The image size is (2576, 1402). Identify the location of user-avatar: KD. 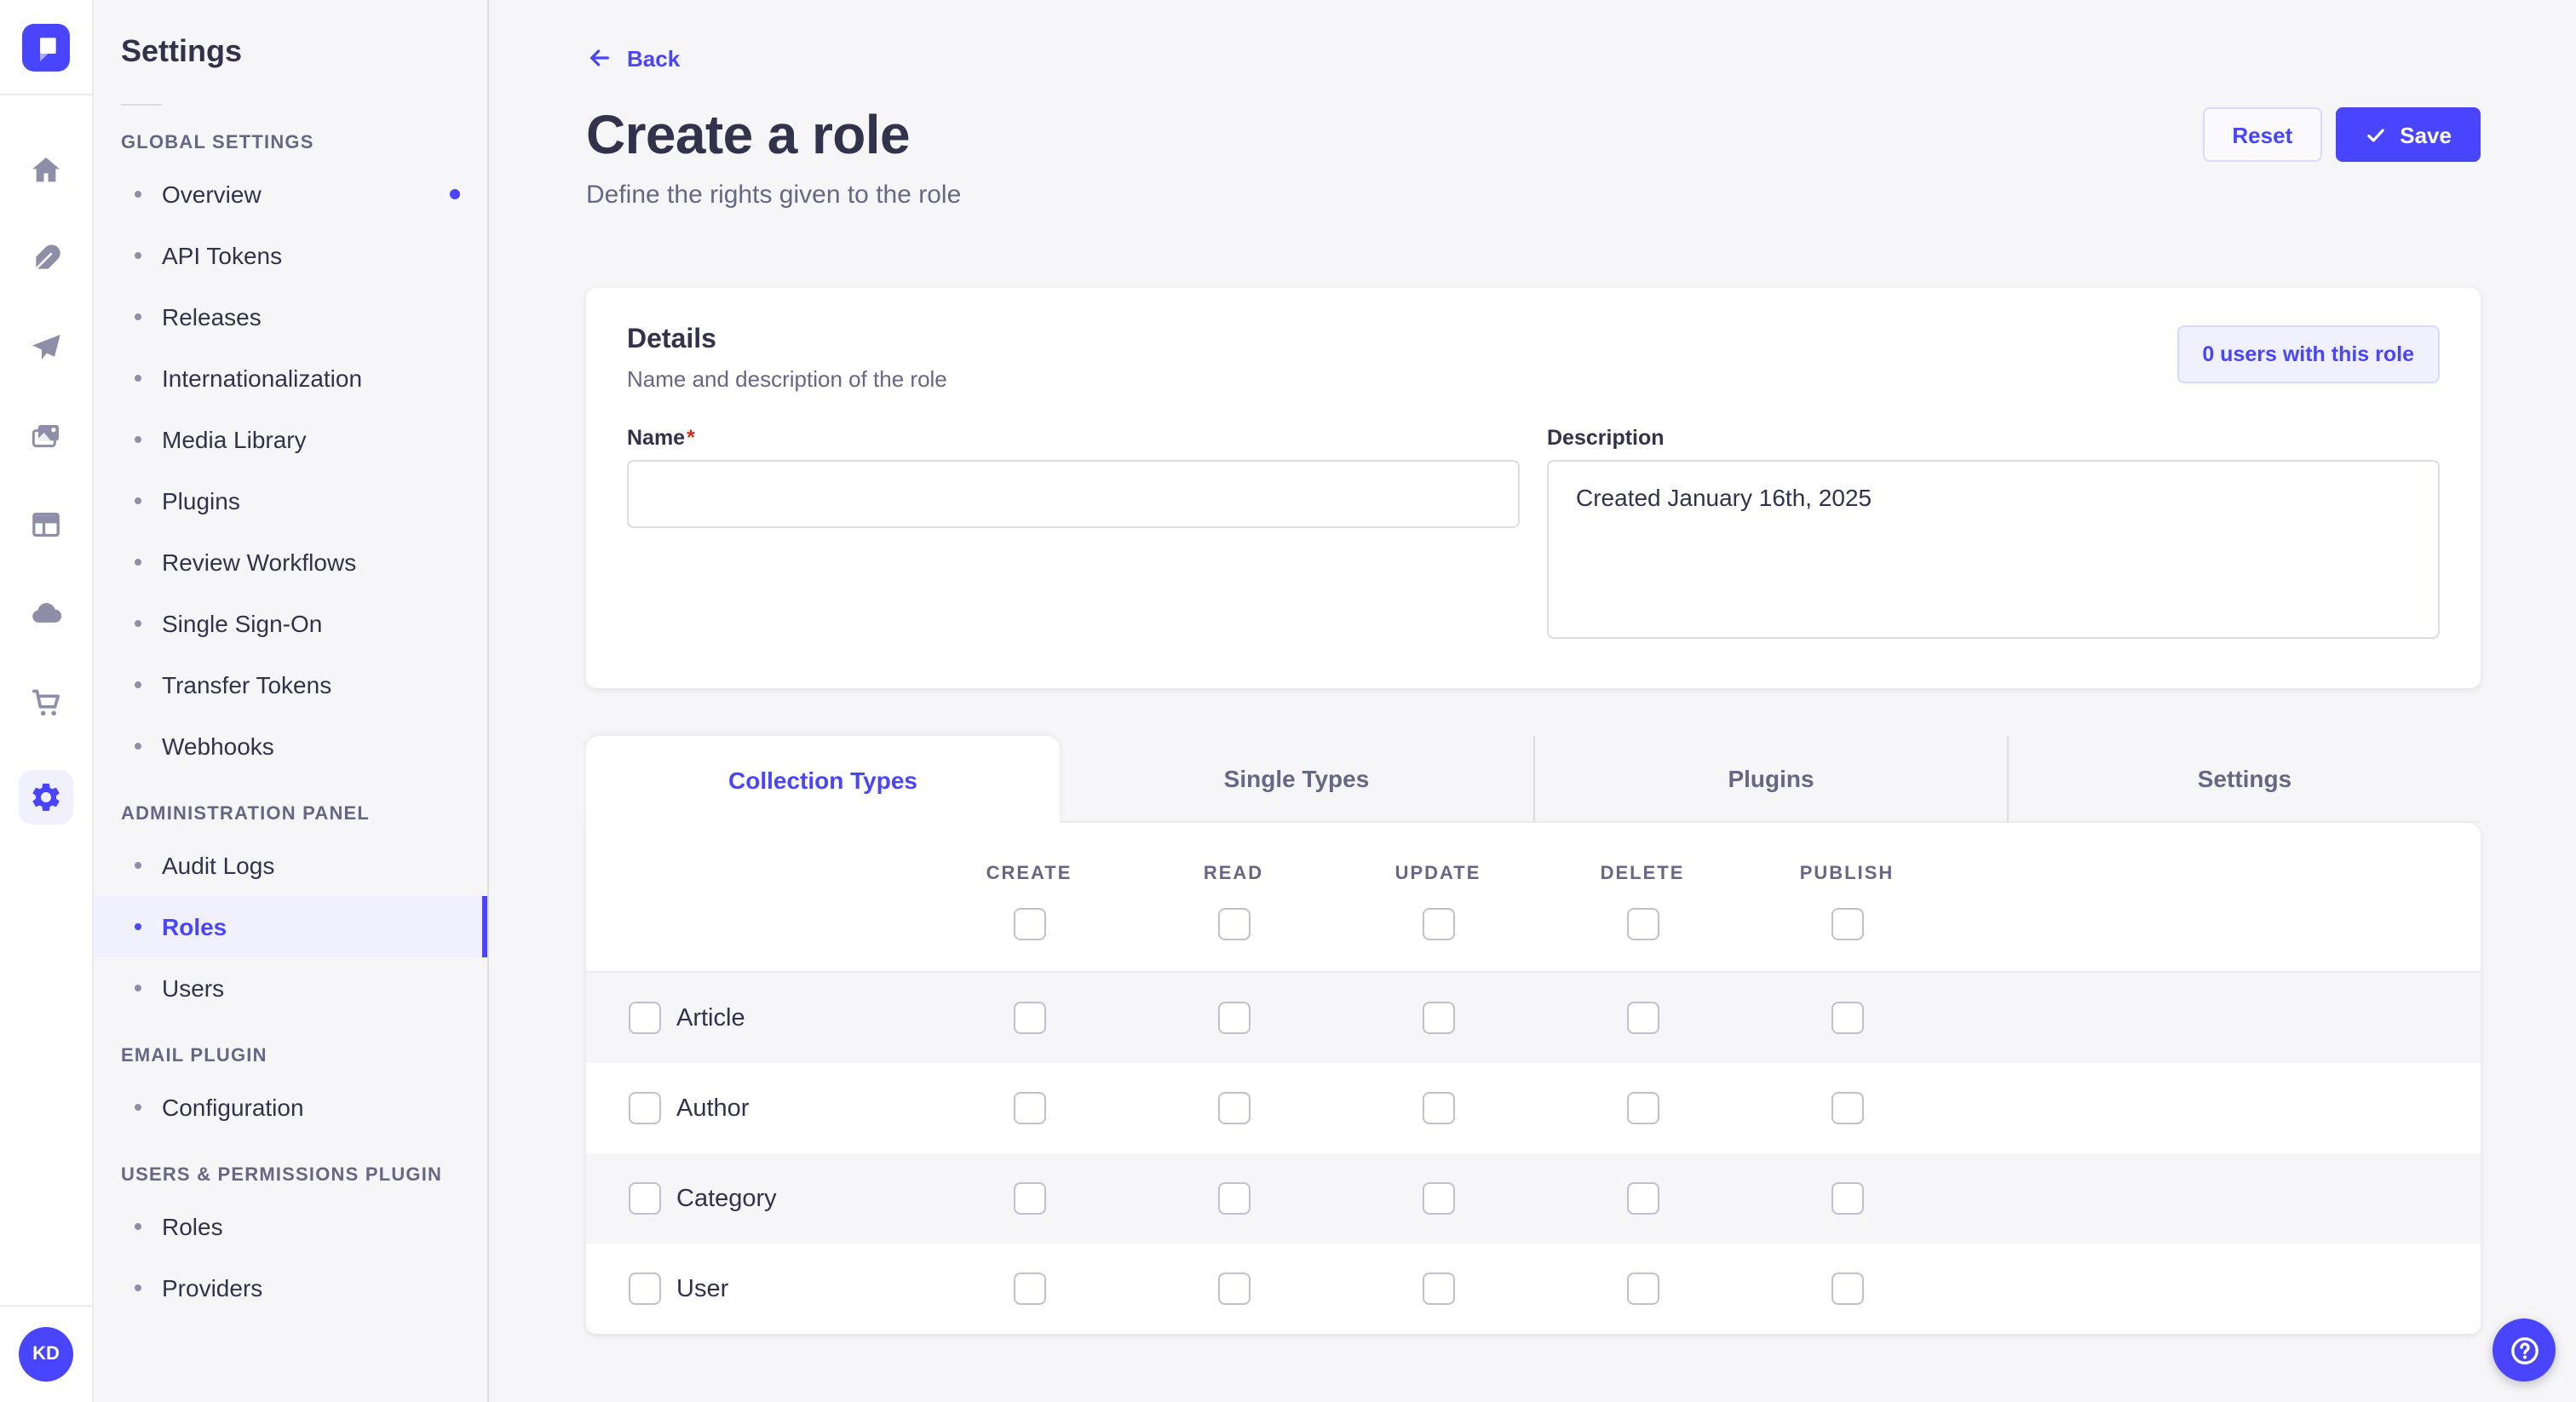
(46, 1354).